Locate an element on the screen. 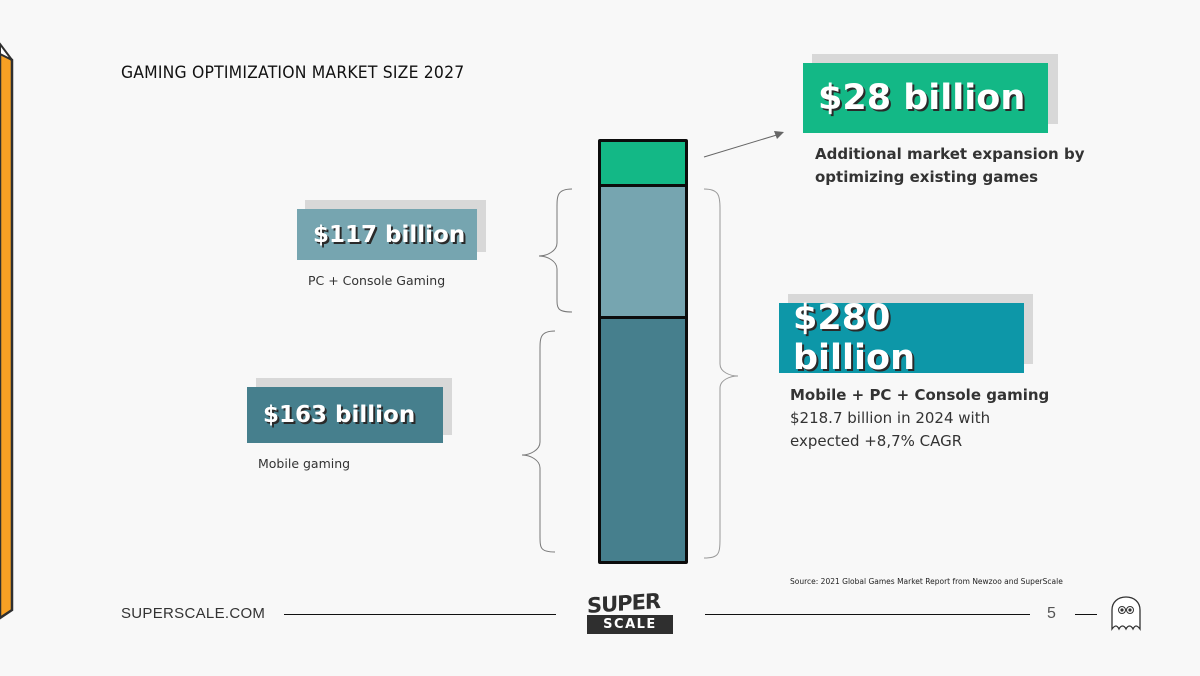 The height and width of the screenshot is (676, 1200). bar-segment-mobile is located at coordinates (643, 440).